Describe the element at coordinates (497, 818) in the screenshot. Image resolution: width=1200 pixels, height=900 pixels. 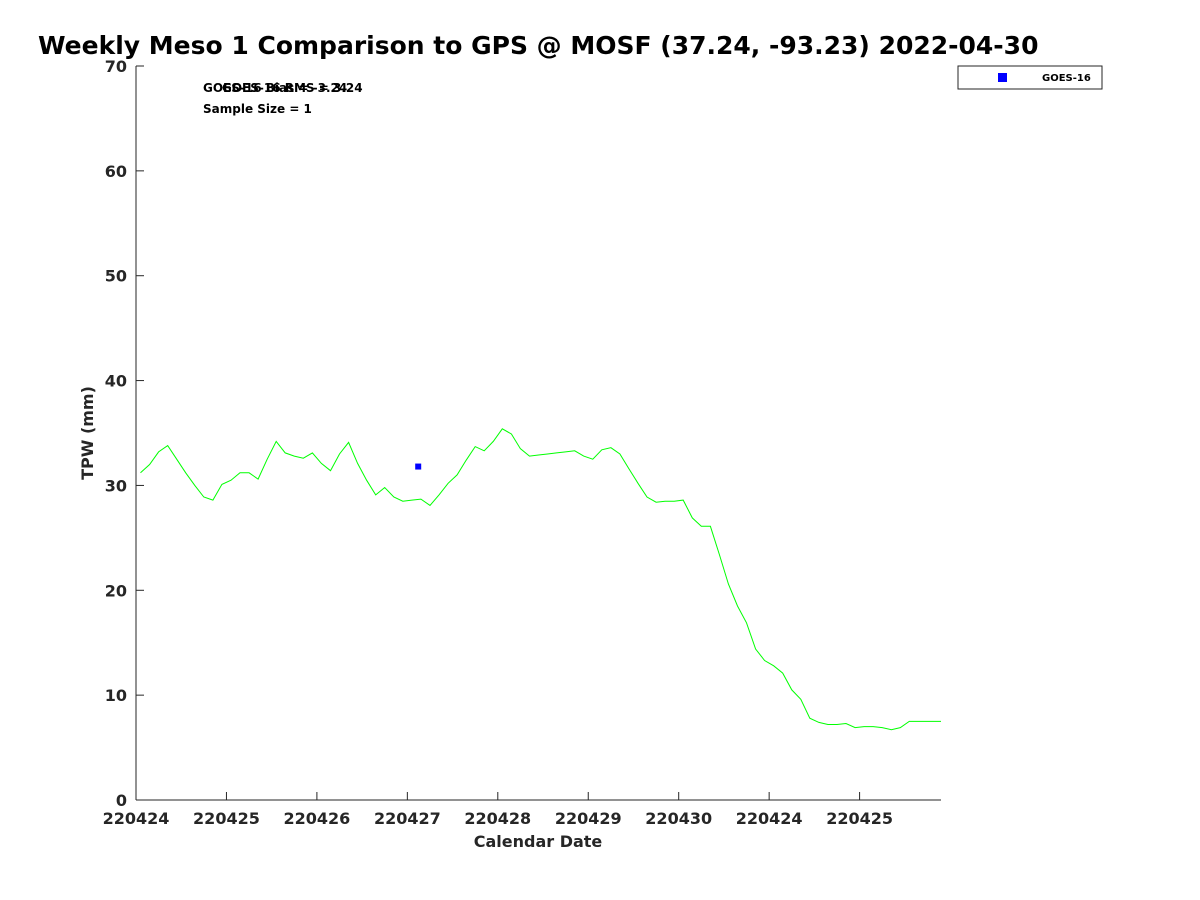
I see `x-tick-label: 220428` at that location.